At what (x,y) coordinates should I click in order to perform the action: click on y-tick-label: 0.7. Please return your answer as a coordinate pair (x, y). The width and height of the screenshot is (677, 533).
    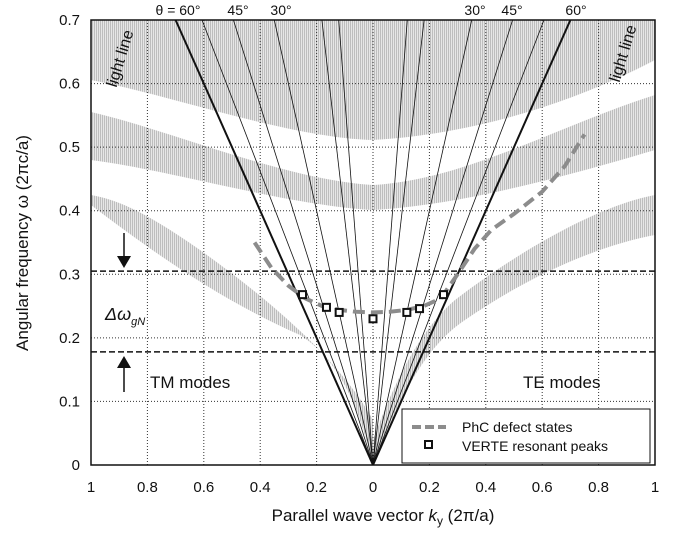
    Looking at the image, I should click on (69, 20).